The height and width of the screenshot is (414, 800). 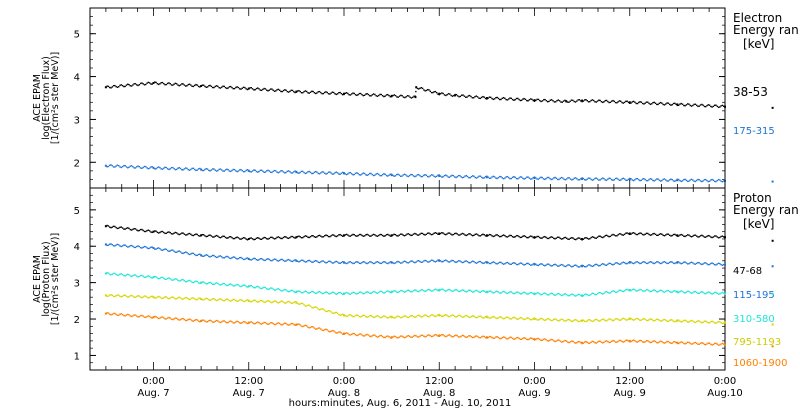 What do you see at coordinates (757, 342) in the screenshot?
I see `legend-entry: 795-1193` at bounding box center [757, 342].